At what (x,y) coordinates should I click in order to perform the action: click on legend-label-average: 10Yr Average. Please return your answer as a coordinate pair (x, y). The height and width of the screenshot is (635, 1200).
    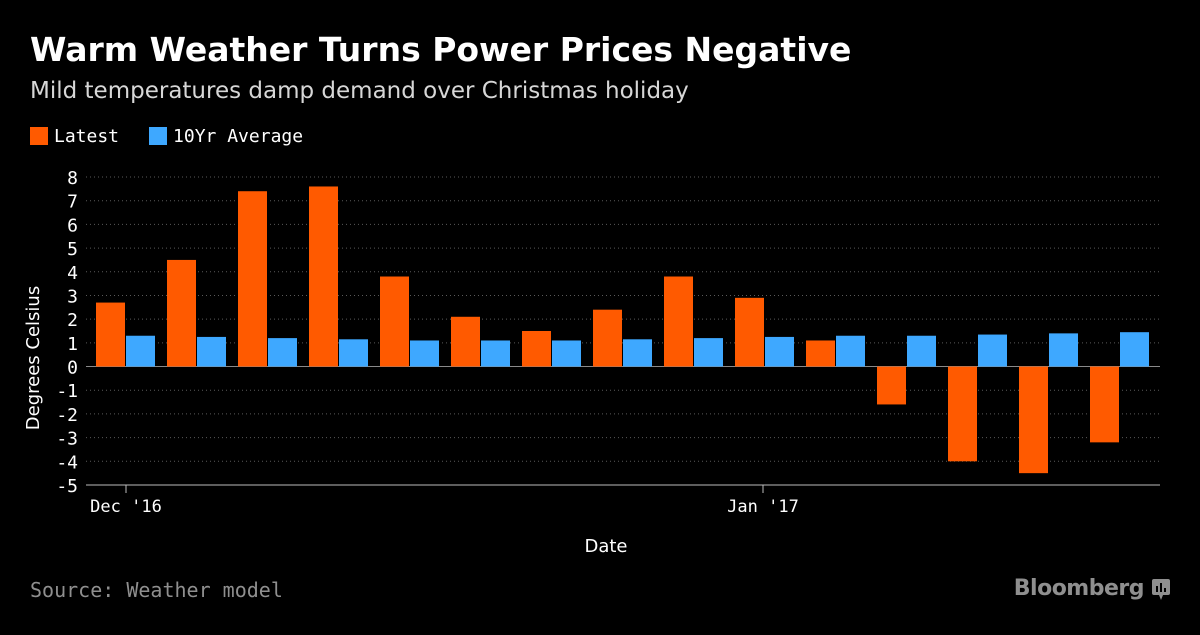
    Looking at the image, I should click on (238, 136).